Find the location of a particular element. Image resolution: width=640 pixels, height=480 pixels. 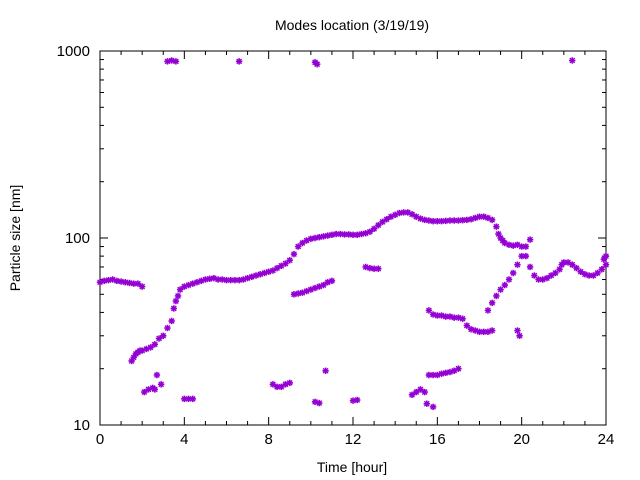

x-tick-label: 16 is located at coordinates (437, 439).